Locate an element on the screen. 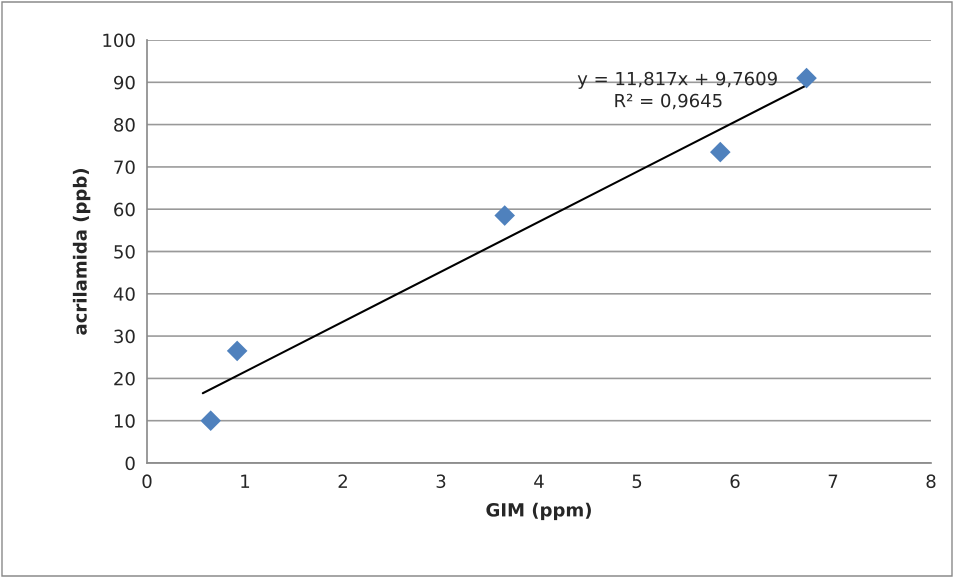 This screenshot has height=578, width=954. x-tick-label: 5 is located at coordinates (637, 481).